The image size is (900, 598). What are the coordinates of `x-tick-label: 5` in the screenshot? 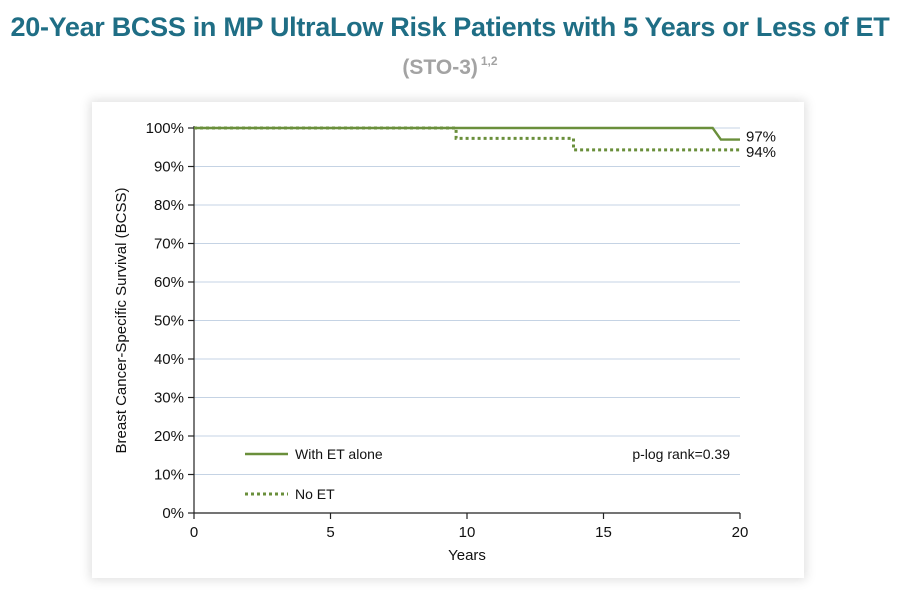 It's located at (330, 532).